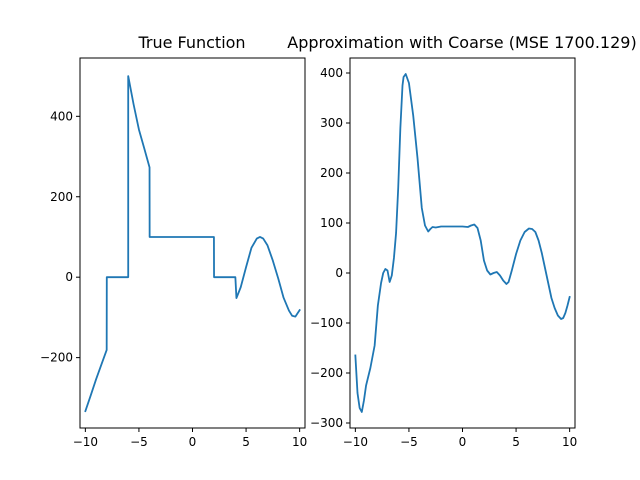 This screenshot has width=640, height=480. What do you see at coordinates (461, 42) in the screenshot?
I see `chart-title: Approximation with Coarse (MSE 1700.129)` at bounding box center [461, 42].